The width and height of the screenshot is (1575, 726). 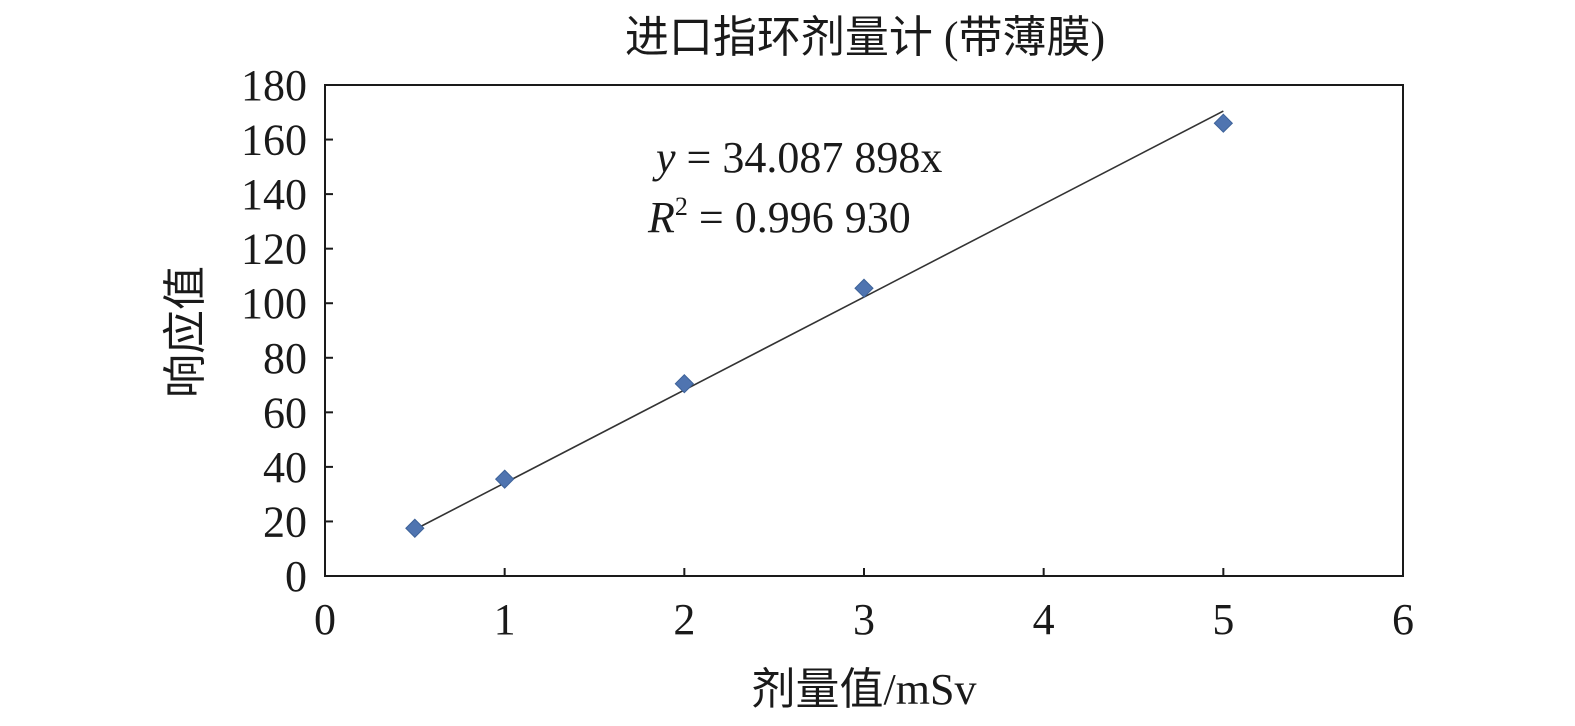 I want to click on x-tick-label: 0, so click(x=325, y=619).